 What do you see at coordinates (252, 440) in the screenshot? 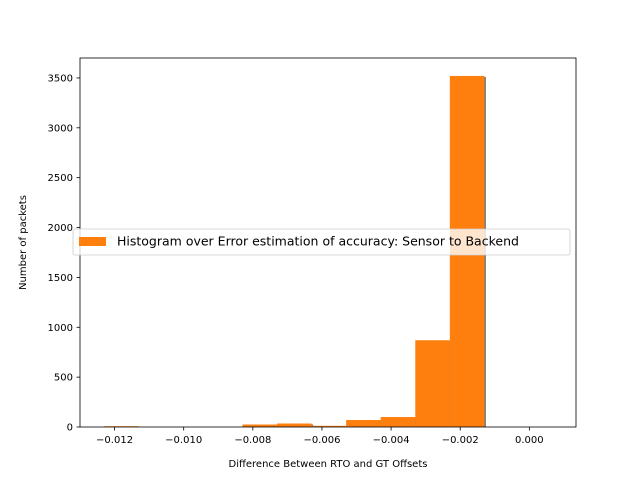
I see `x-tick-label: −0.008` at bounding box center [252, 440].